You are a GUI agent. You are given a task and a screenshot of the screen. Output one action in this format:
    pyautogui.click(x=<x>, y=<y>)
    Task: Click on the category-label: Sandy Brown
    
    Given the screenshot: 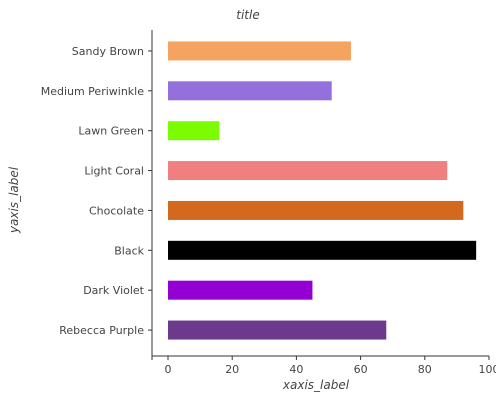 What is the action you would take?
    pyautogui.click(x=108, y=51)
    